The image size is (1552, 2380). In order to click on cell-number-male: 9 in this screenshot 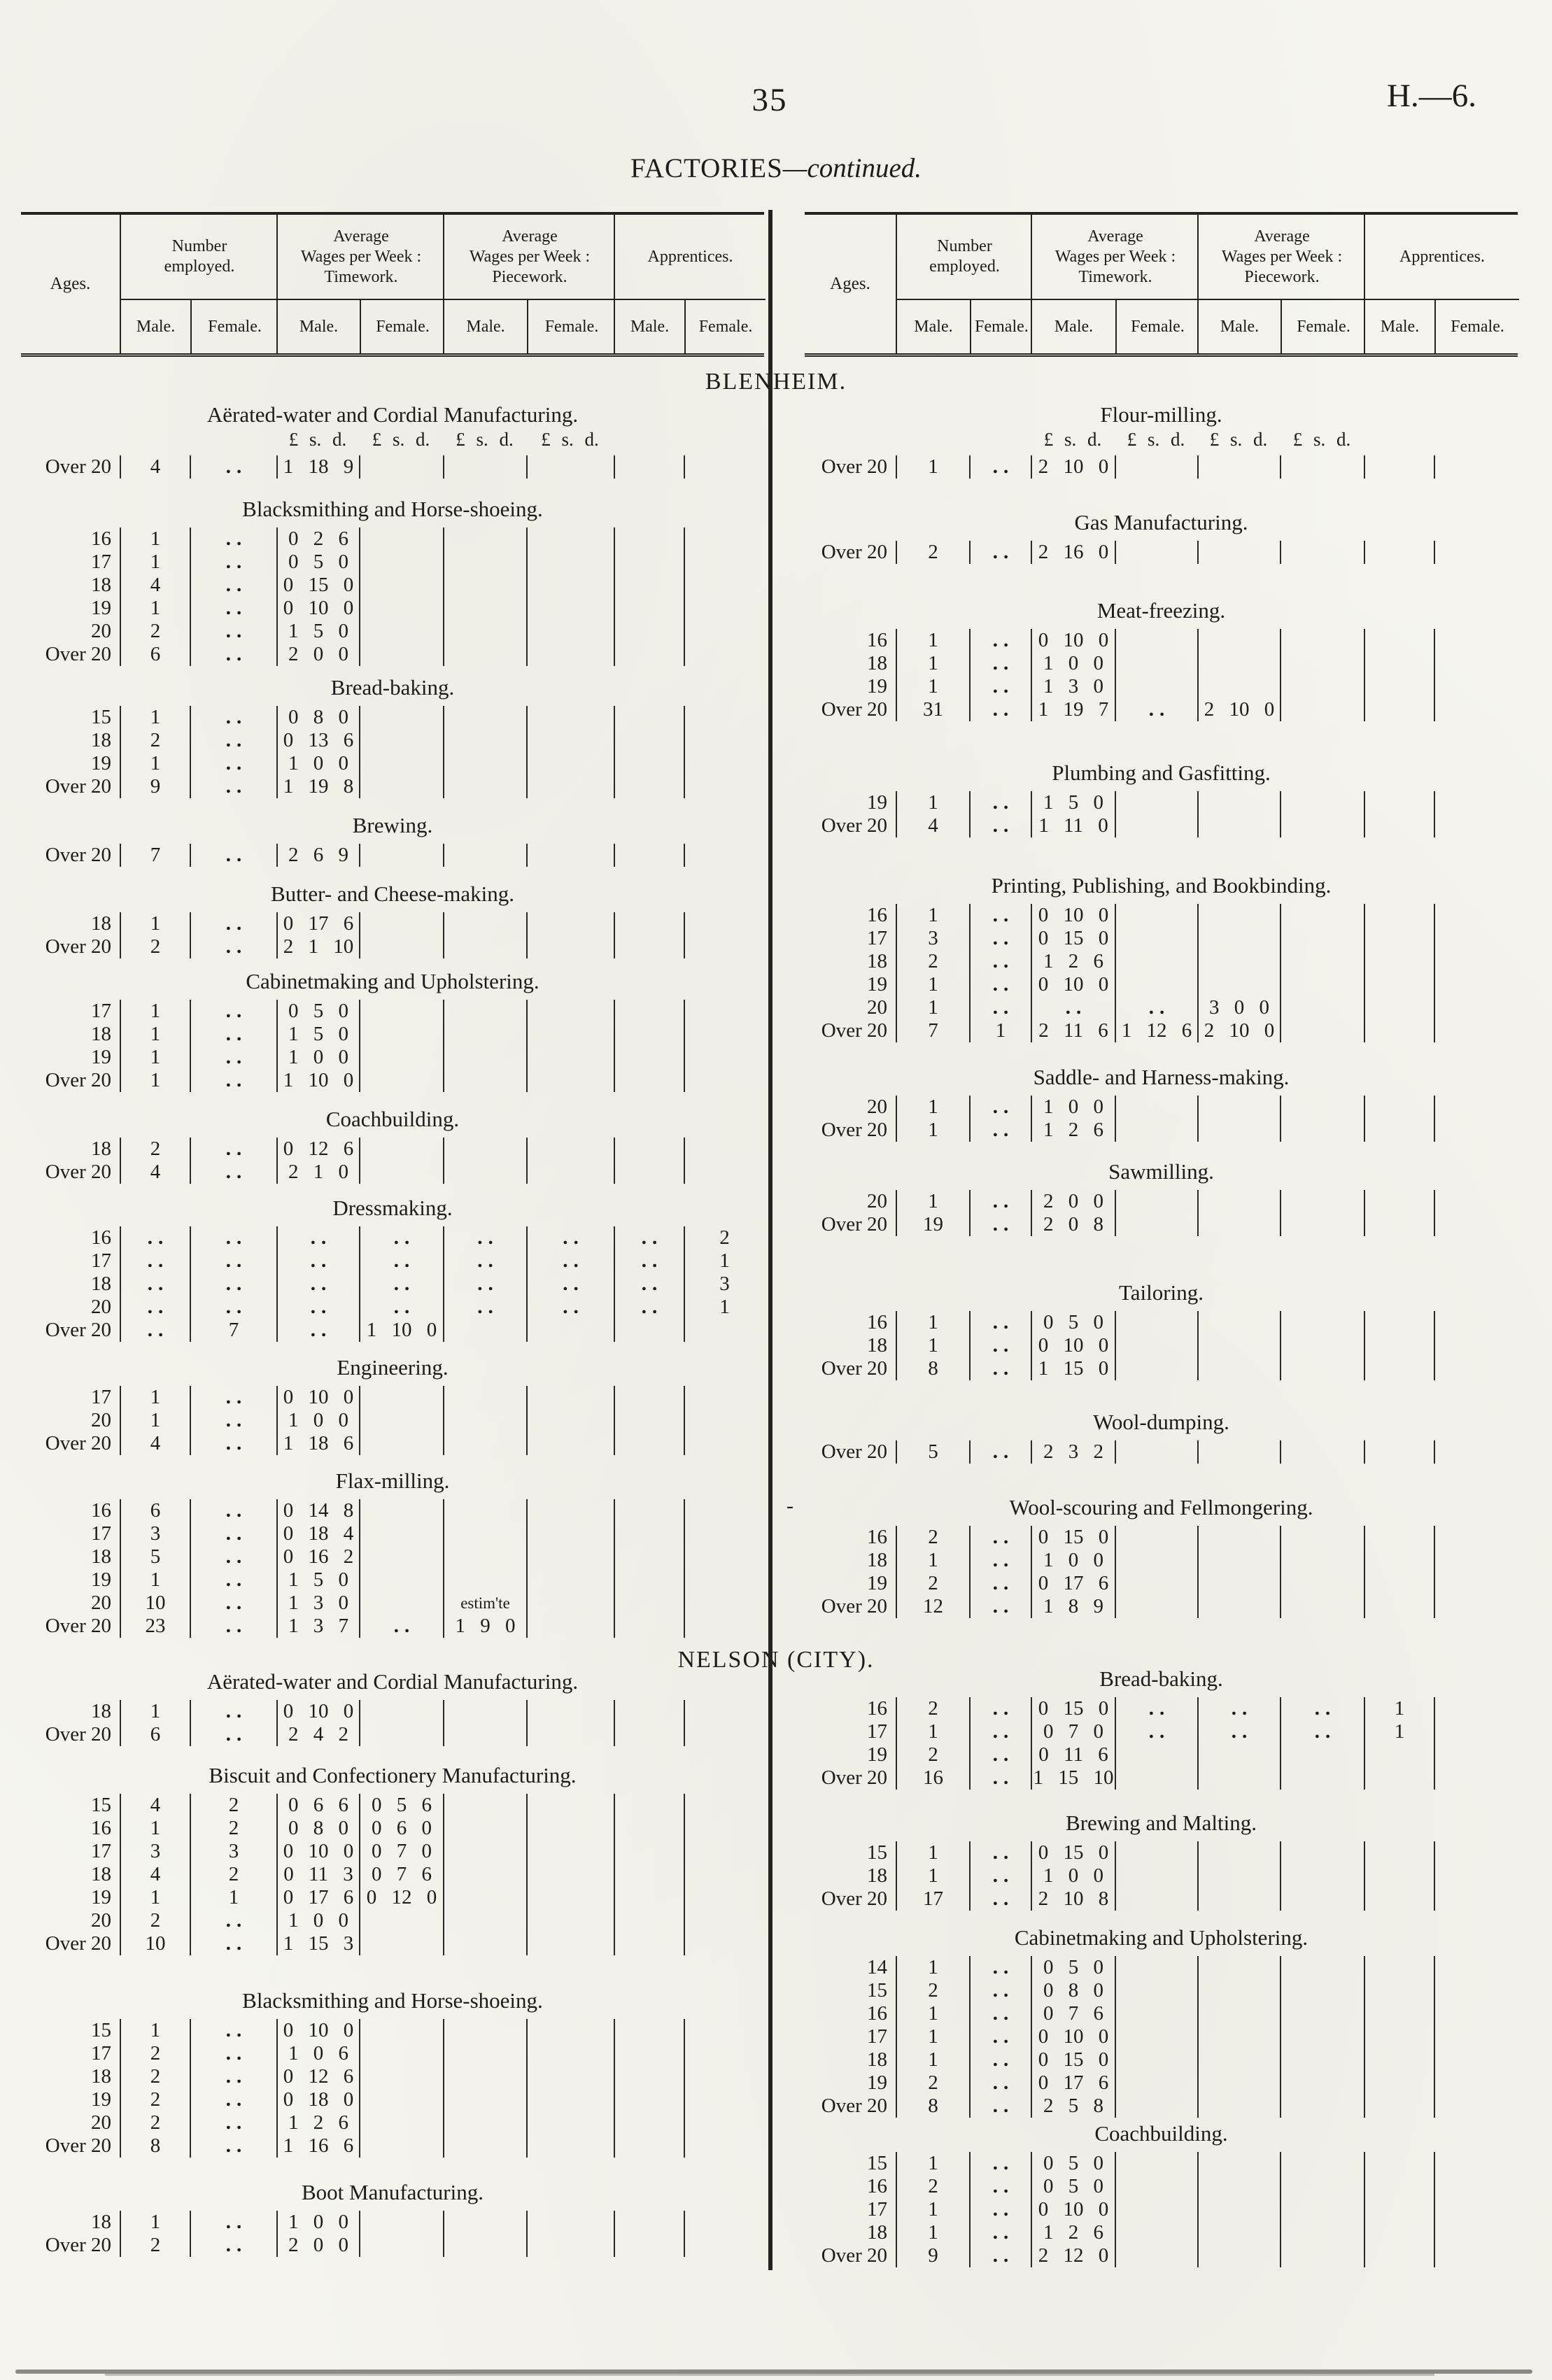, I will do `click(932, 2256)`.